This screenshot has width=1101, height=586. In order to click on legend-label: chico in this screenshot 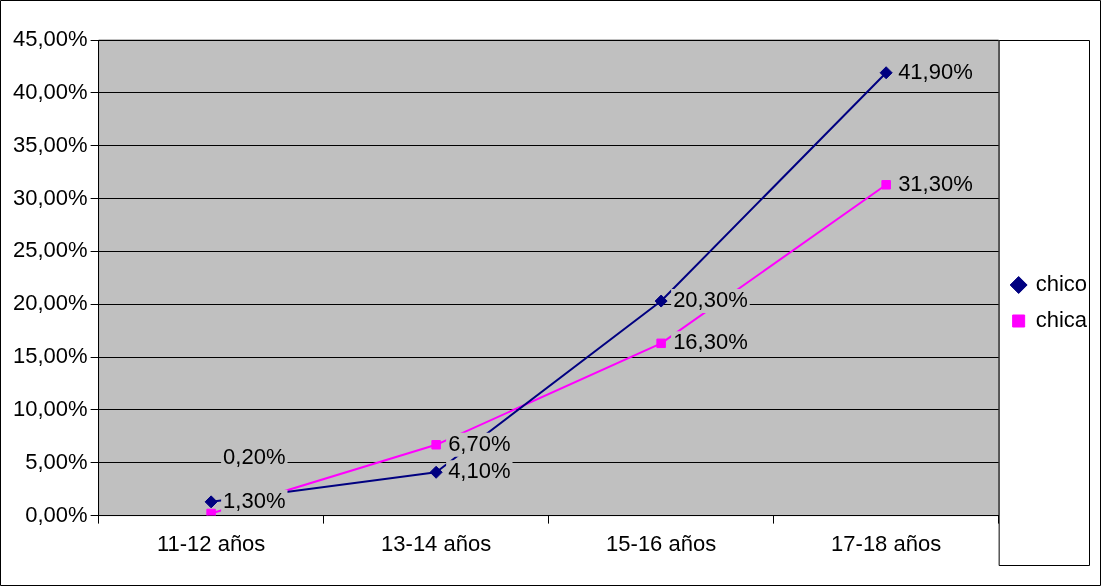, I will do `click(1061, 284)`.